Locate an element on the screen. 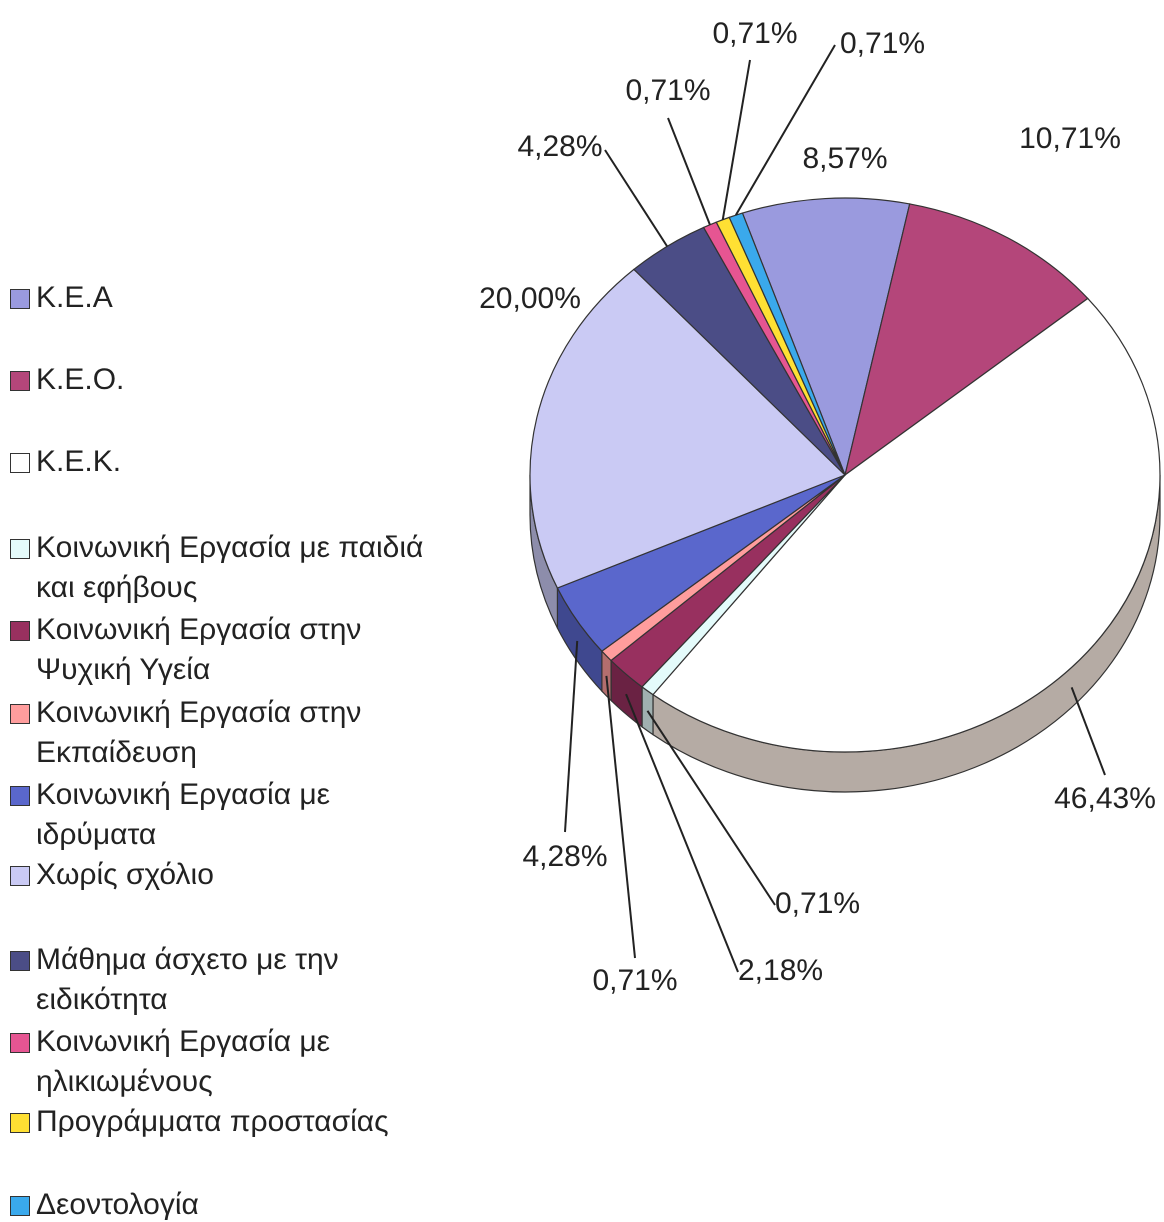  legend-label: Κοινωνική Εργασία στην Εκπαίδευση is located at coordinates (199, 732).